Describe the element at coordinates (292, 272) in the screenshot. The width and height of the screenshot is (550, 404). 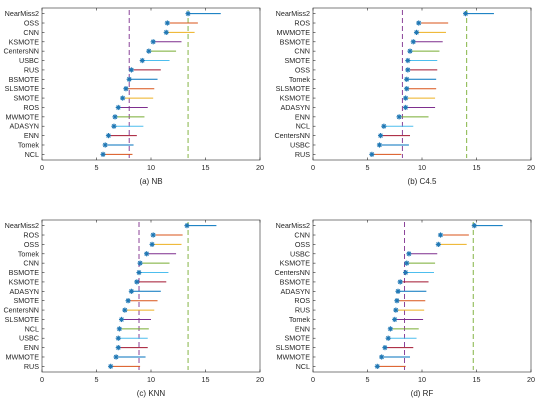
I see `y-tick-label: CentersNN` at that location.